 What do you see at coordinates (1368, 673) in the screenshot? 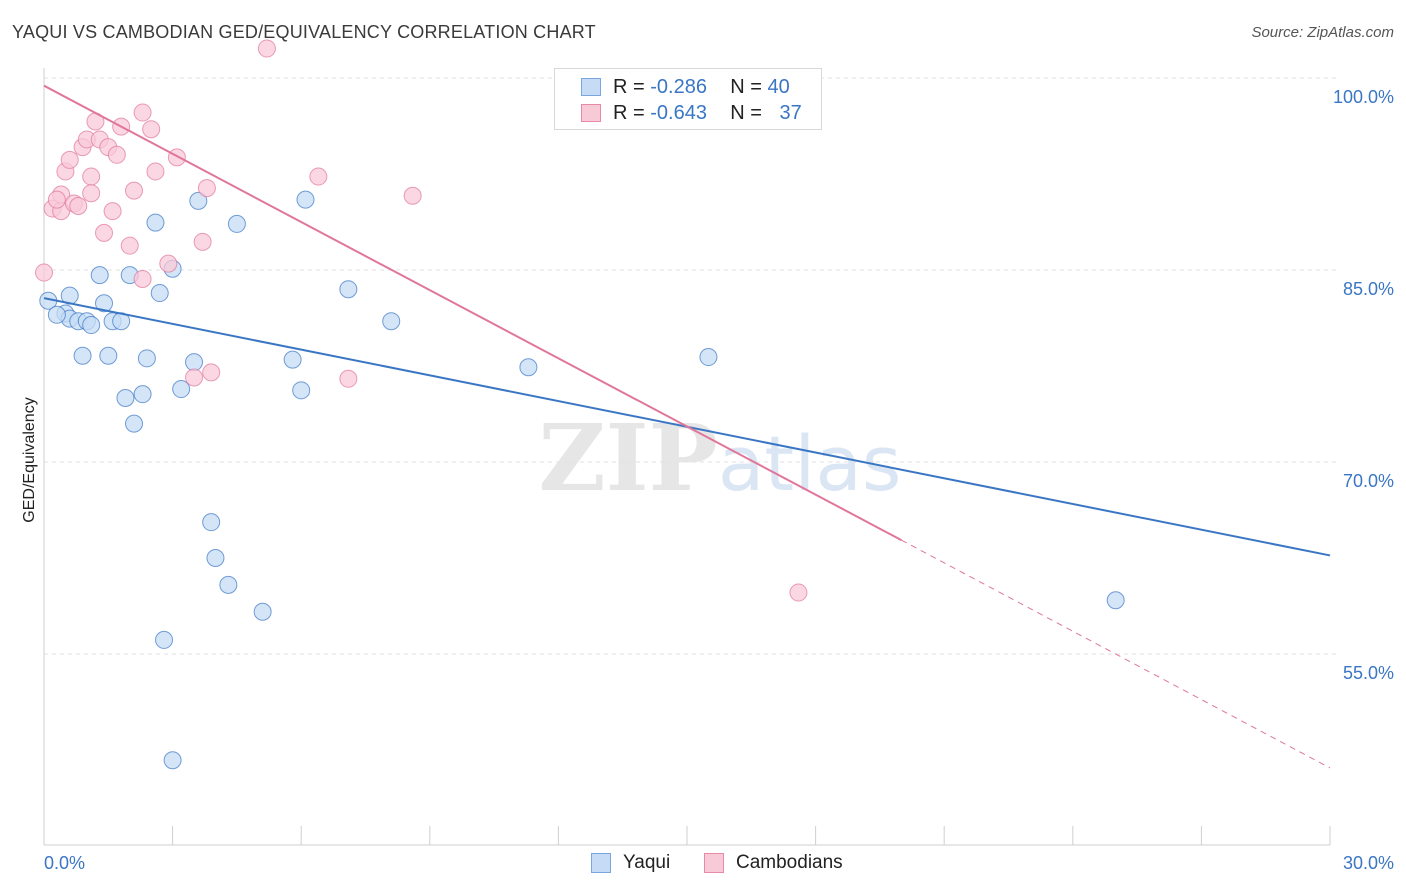
I see `y-tick-label: 55.0%` at bounding box center [1368, 673].